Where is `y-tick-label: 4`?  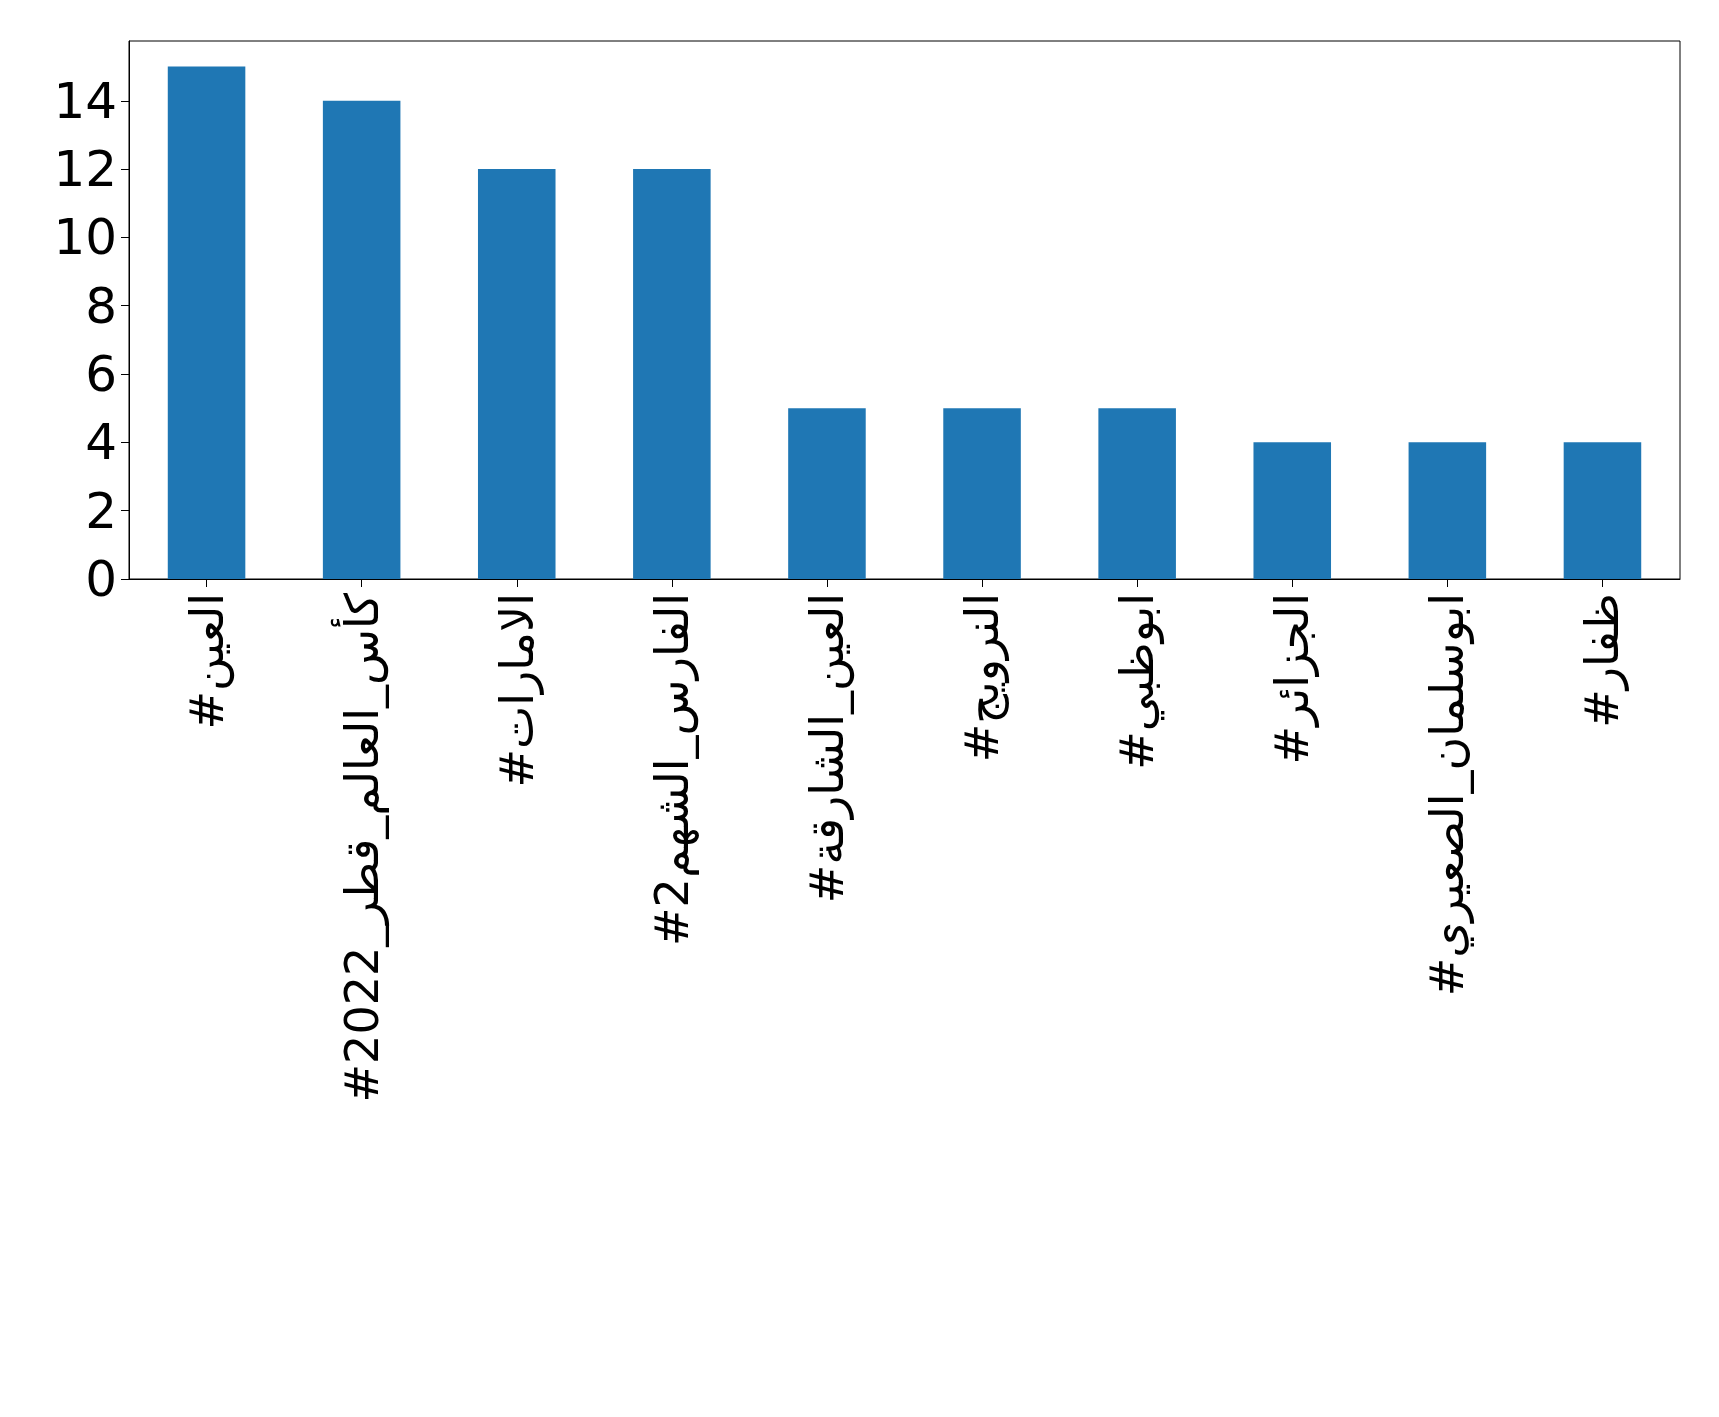 y-tick-label: 4 is located at coordinates (101, 442).